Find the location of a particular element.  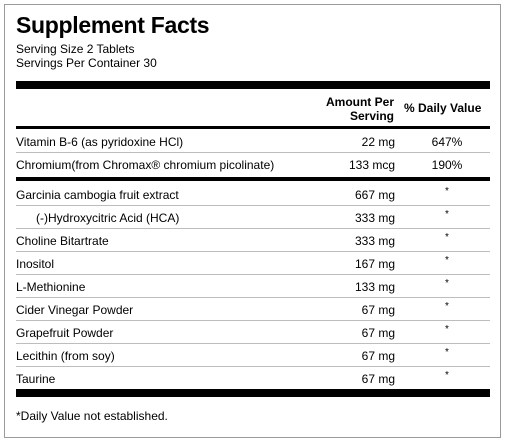

table-row: Cider Vinegar Powder 67 mg * is located at coordinates (253, 309).